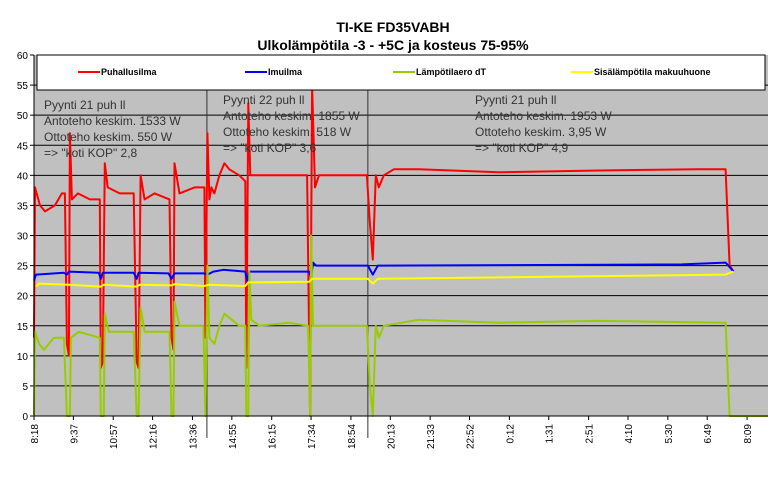  I want to click on chart-subtitle: Ulkolämpötila -3 - +5C ja kosteus 75-95%, so click(393, 45).